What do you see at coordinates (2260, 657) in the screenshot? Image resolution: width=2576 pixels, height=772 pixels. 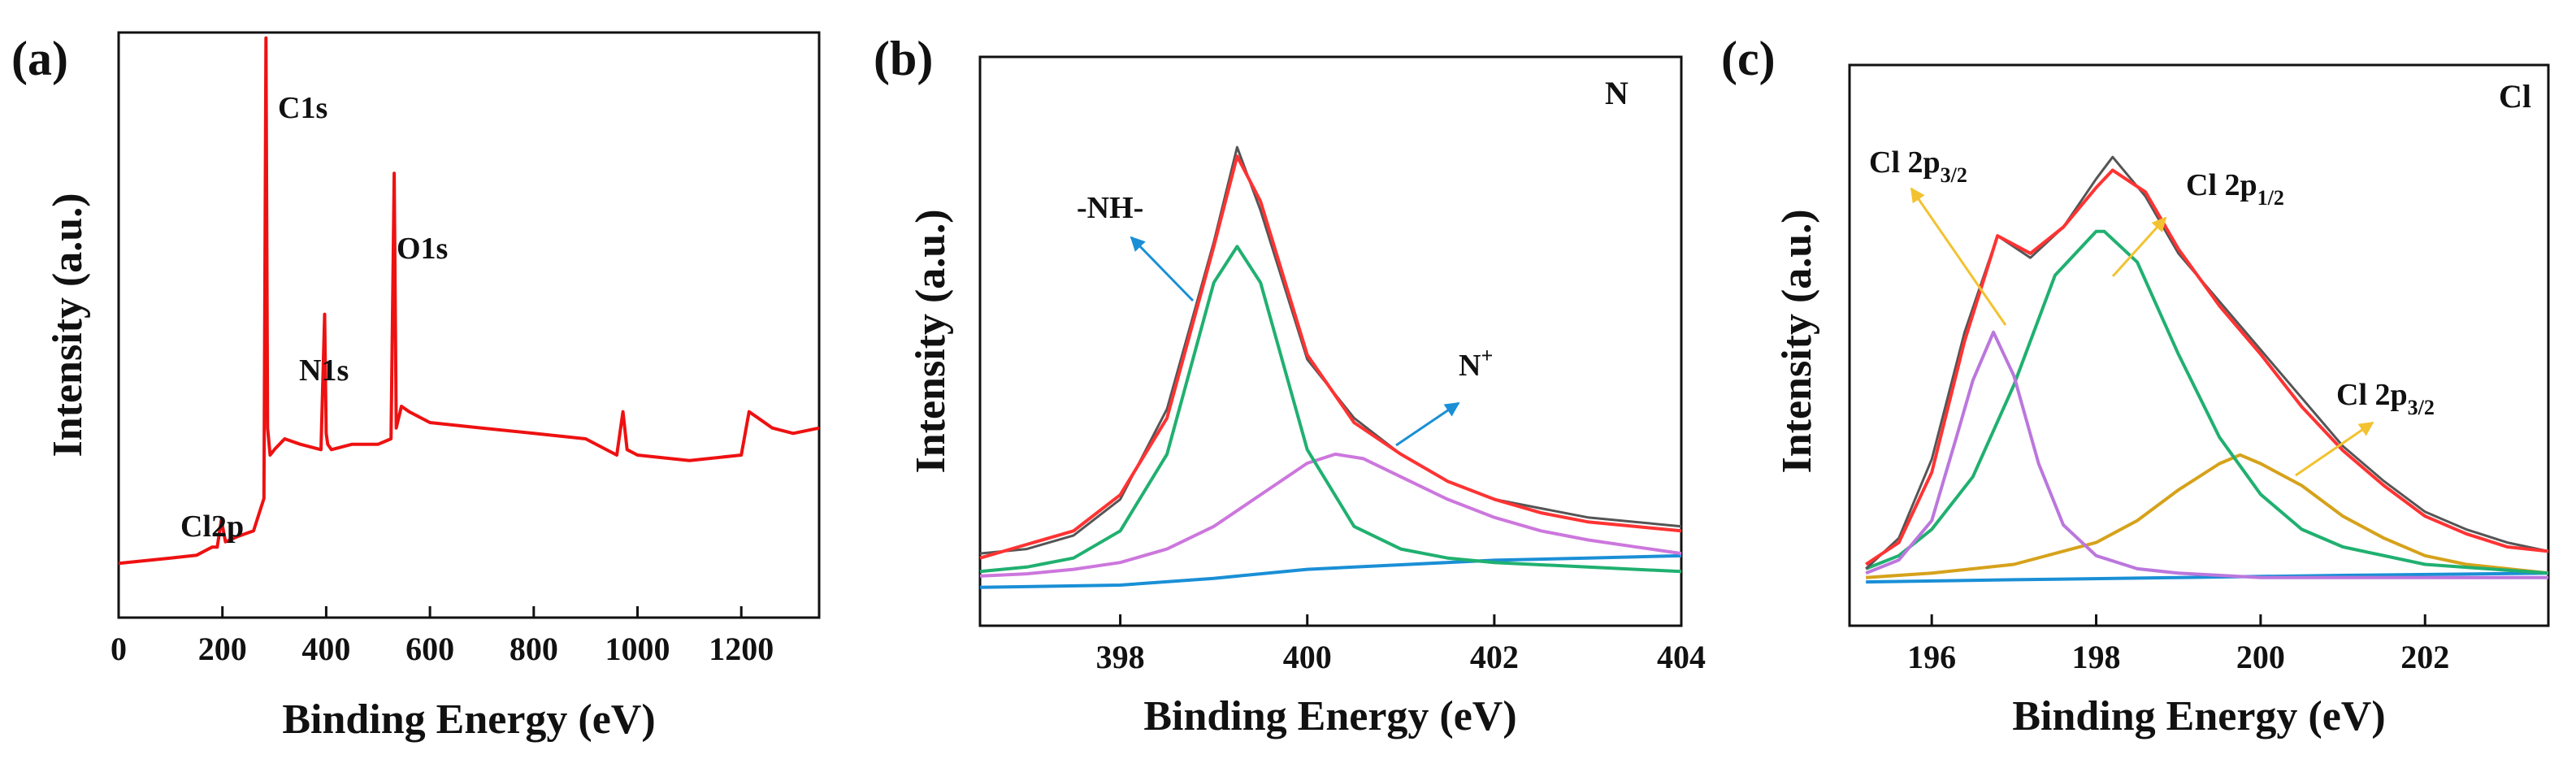 I see `x-tick-label-c-200: 200` at bounding box center [2260, 657].